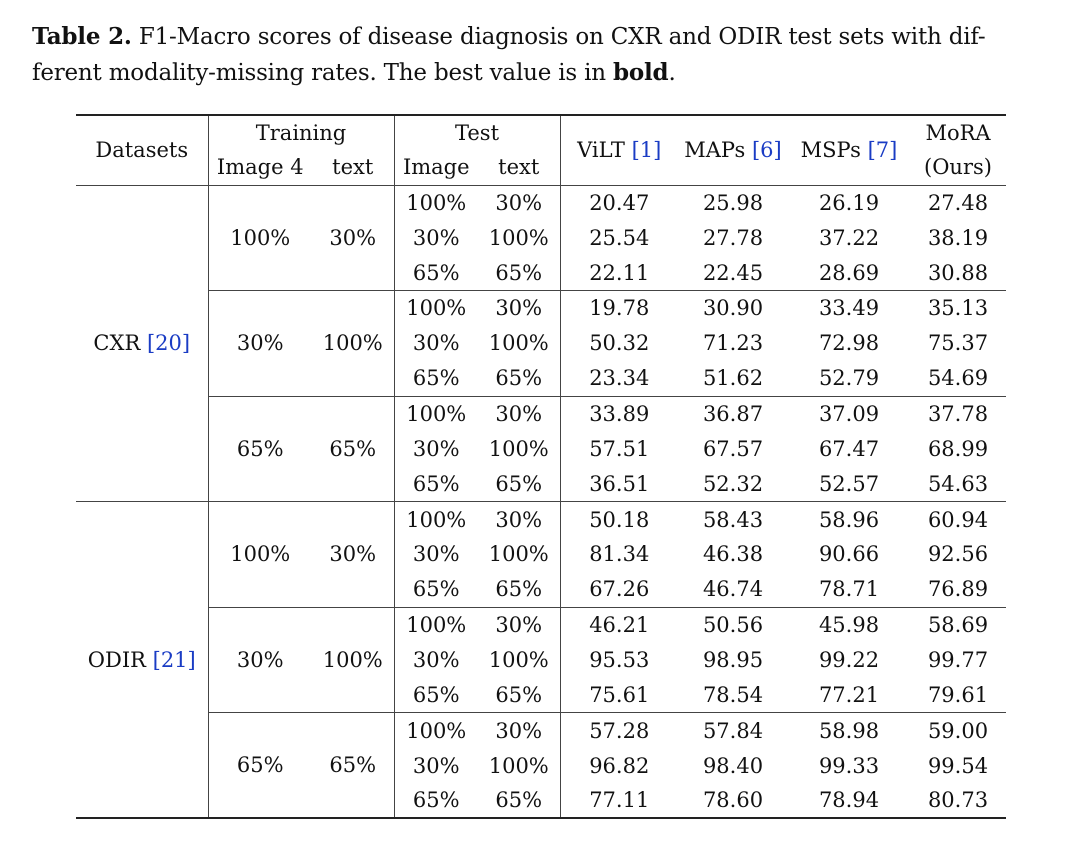 The image size is (1080, 852). I want to click on maps-score: 27.78, so click(733, 237).